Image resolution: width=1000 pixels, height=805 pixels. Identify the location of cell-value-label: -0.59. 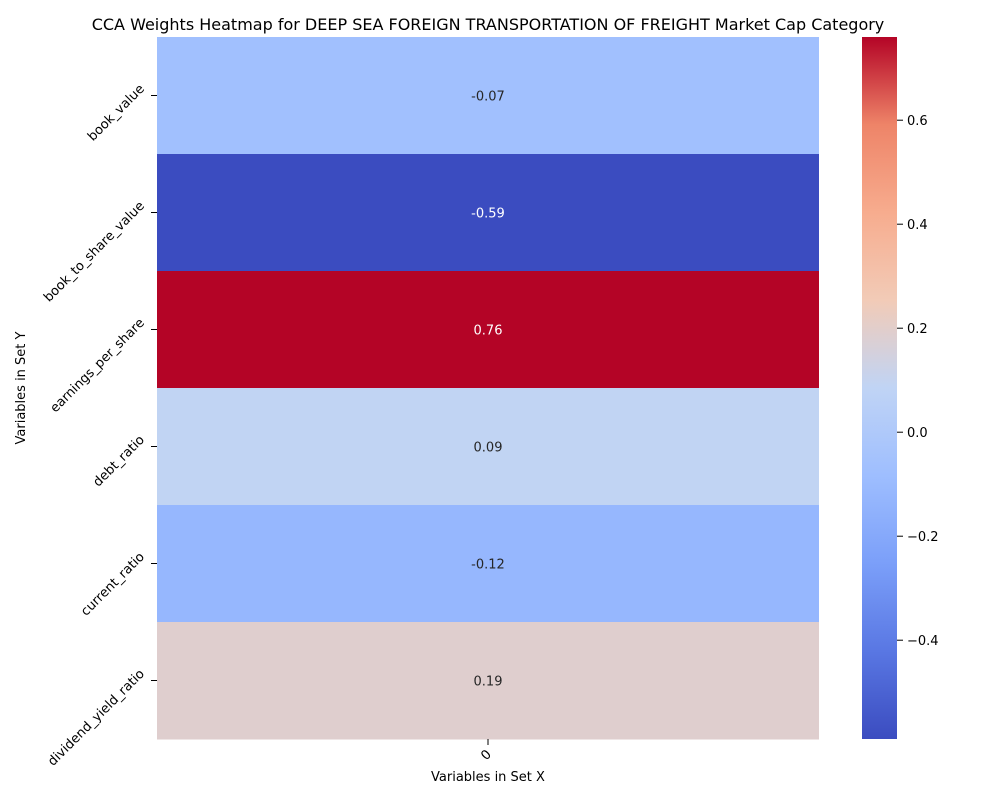
(488, 214).